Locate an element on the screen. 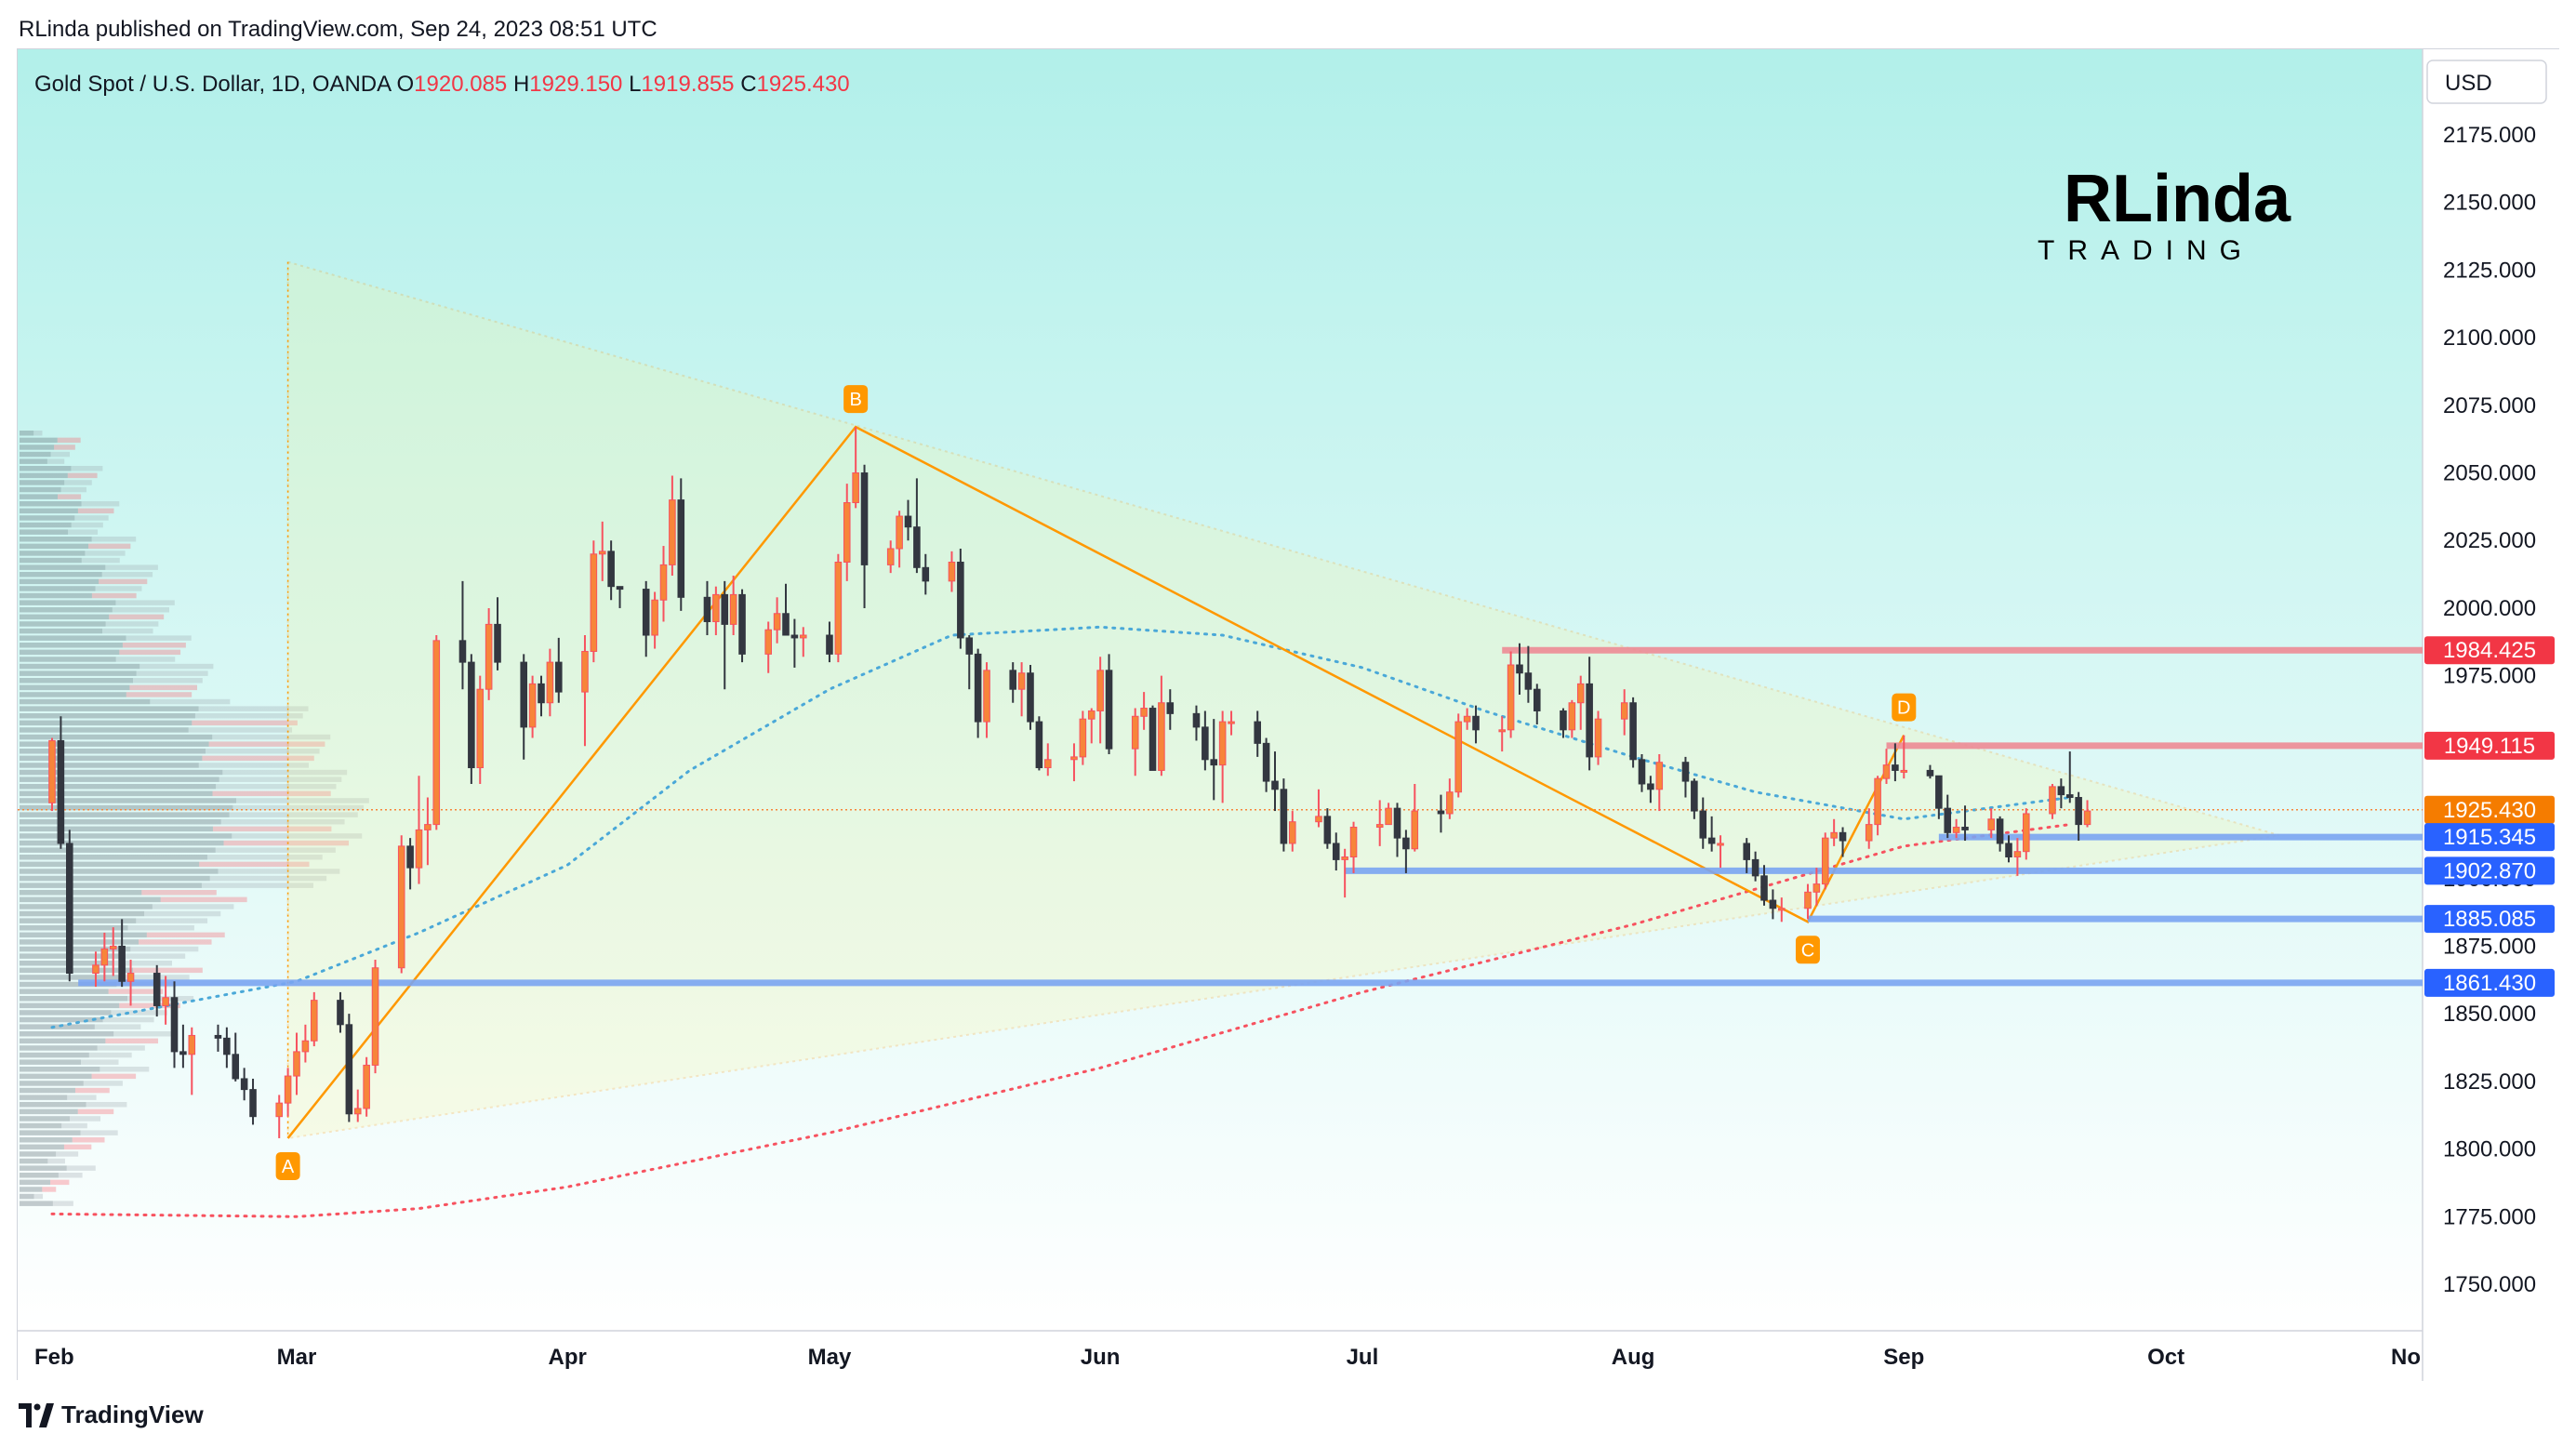 The width and height of the screenshot is (2576, 1447). y-axis-tick-label: 1975.000 is located at coordinates (2489, 677).